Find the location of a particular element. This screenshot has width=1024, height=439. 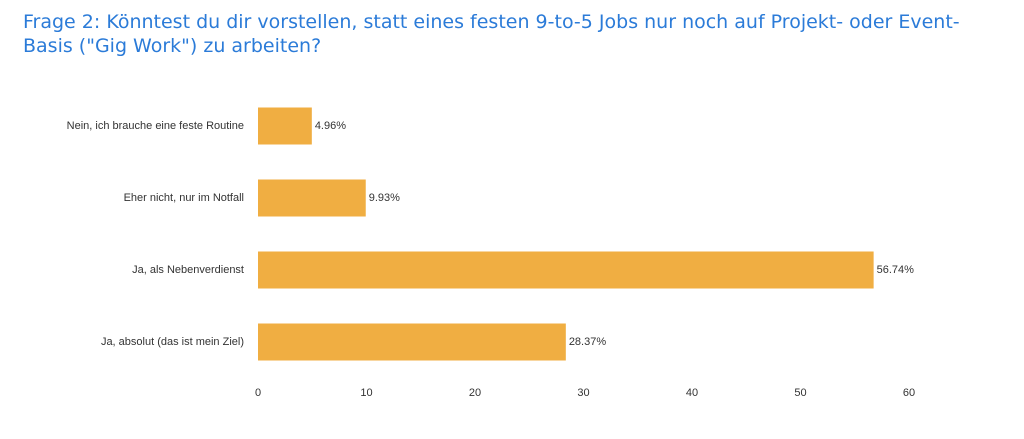

data-label-2: 9.93% is located at coordinates (384, 198).